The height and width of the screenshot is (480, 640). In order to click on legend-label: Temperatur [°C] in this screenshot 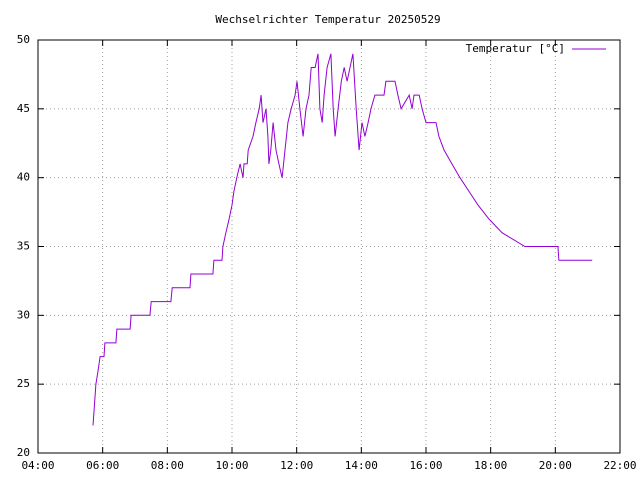, I will do `click(515, 48)`.